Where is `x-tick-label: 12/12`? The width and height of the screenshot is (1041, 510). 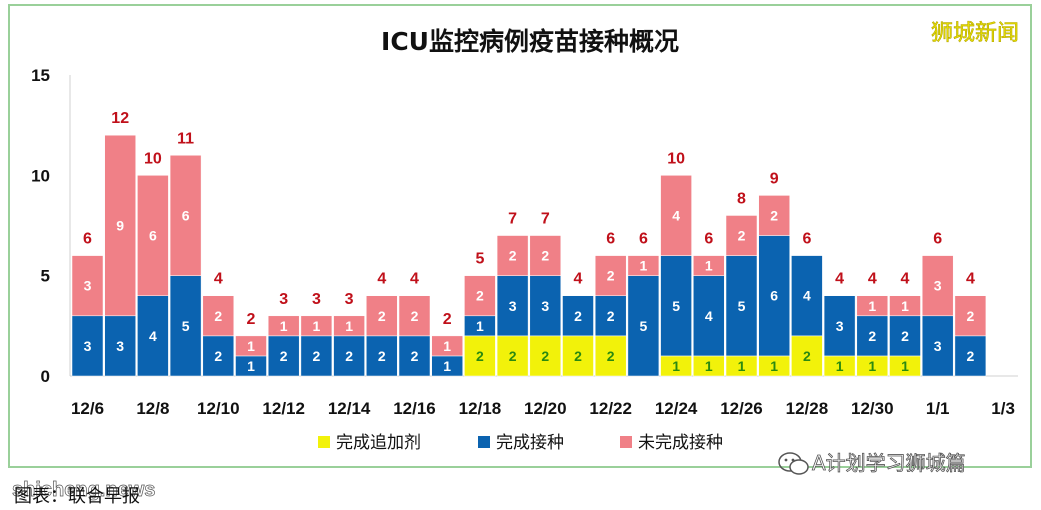
x-tick-label: 12/12 is located at coordinates (283, 408).